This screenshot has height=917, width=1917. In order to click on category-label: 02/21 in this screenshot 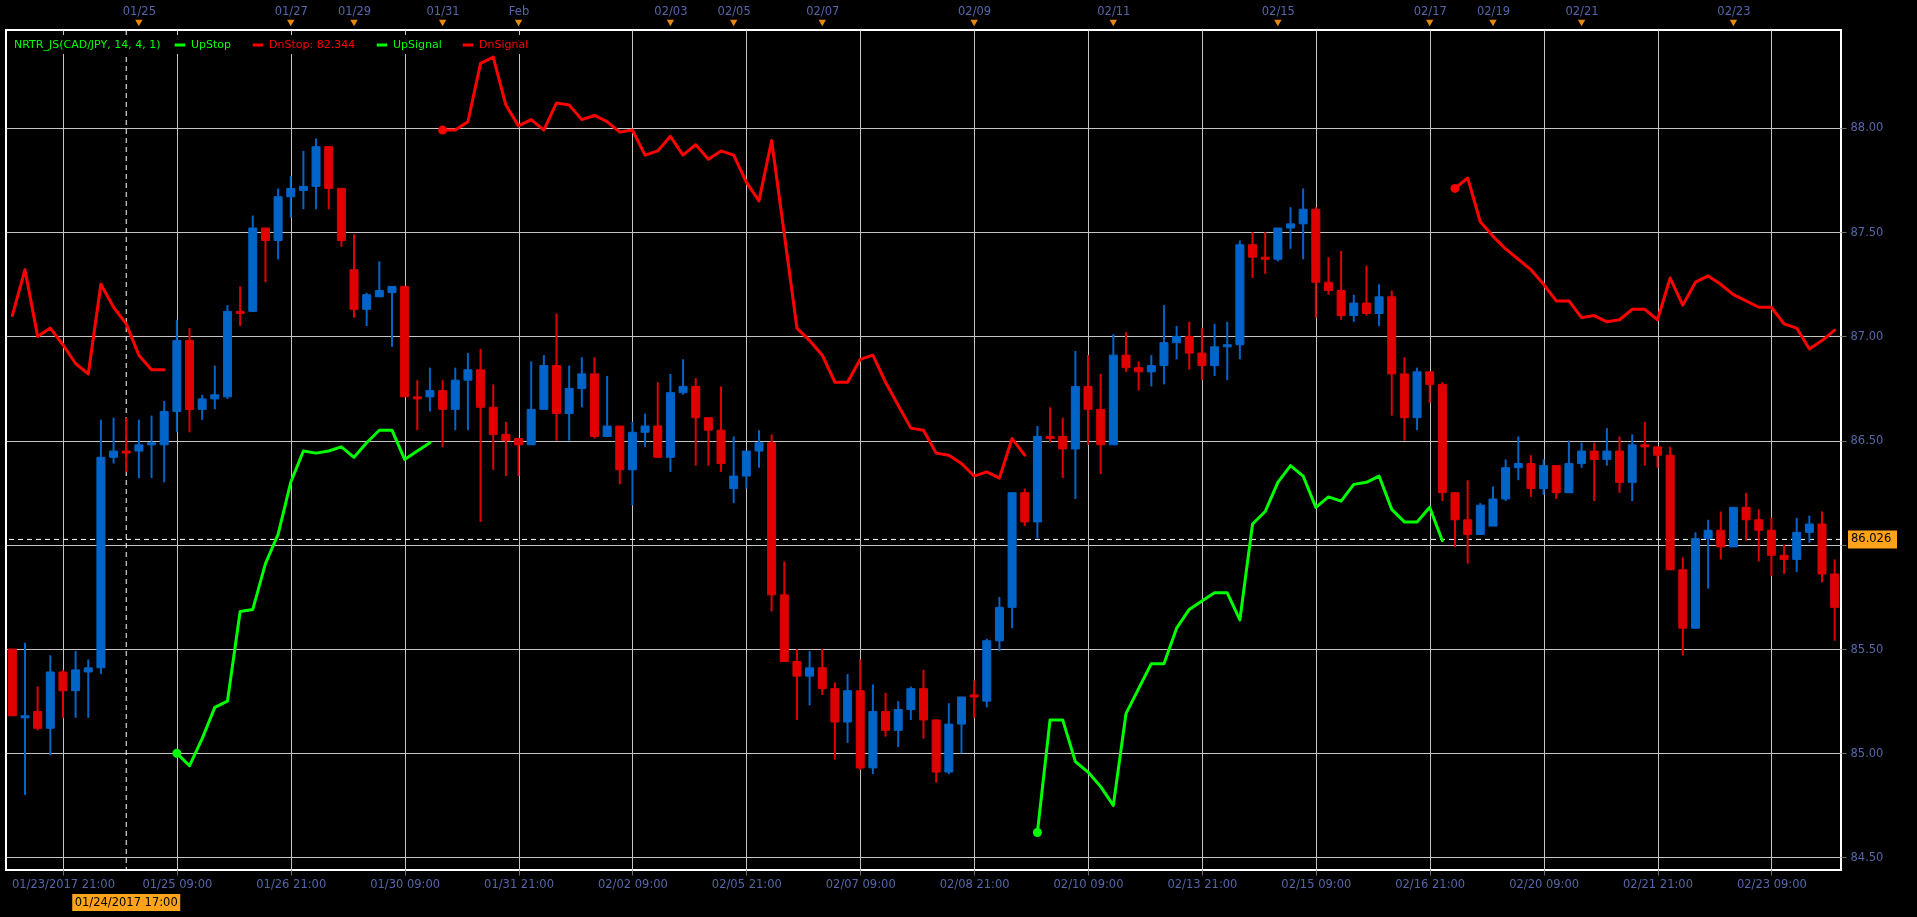, I will do `click(1582, 10)`.